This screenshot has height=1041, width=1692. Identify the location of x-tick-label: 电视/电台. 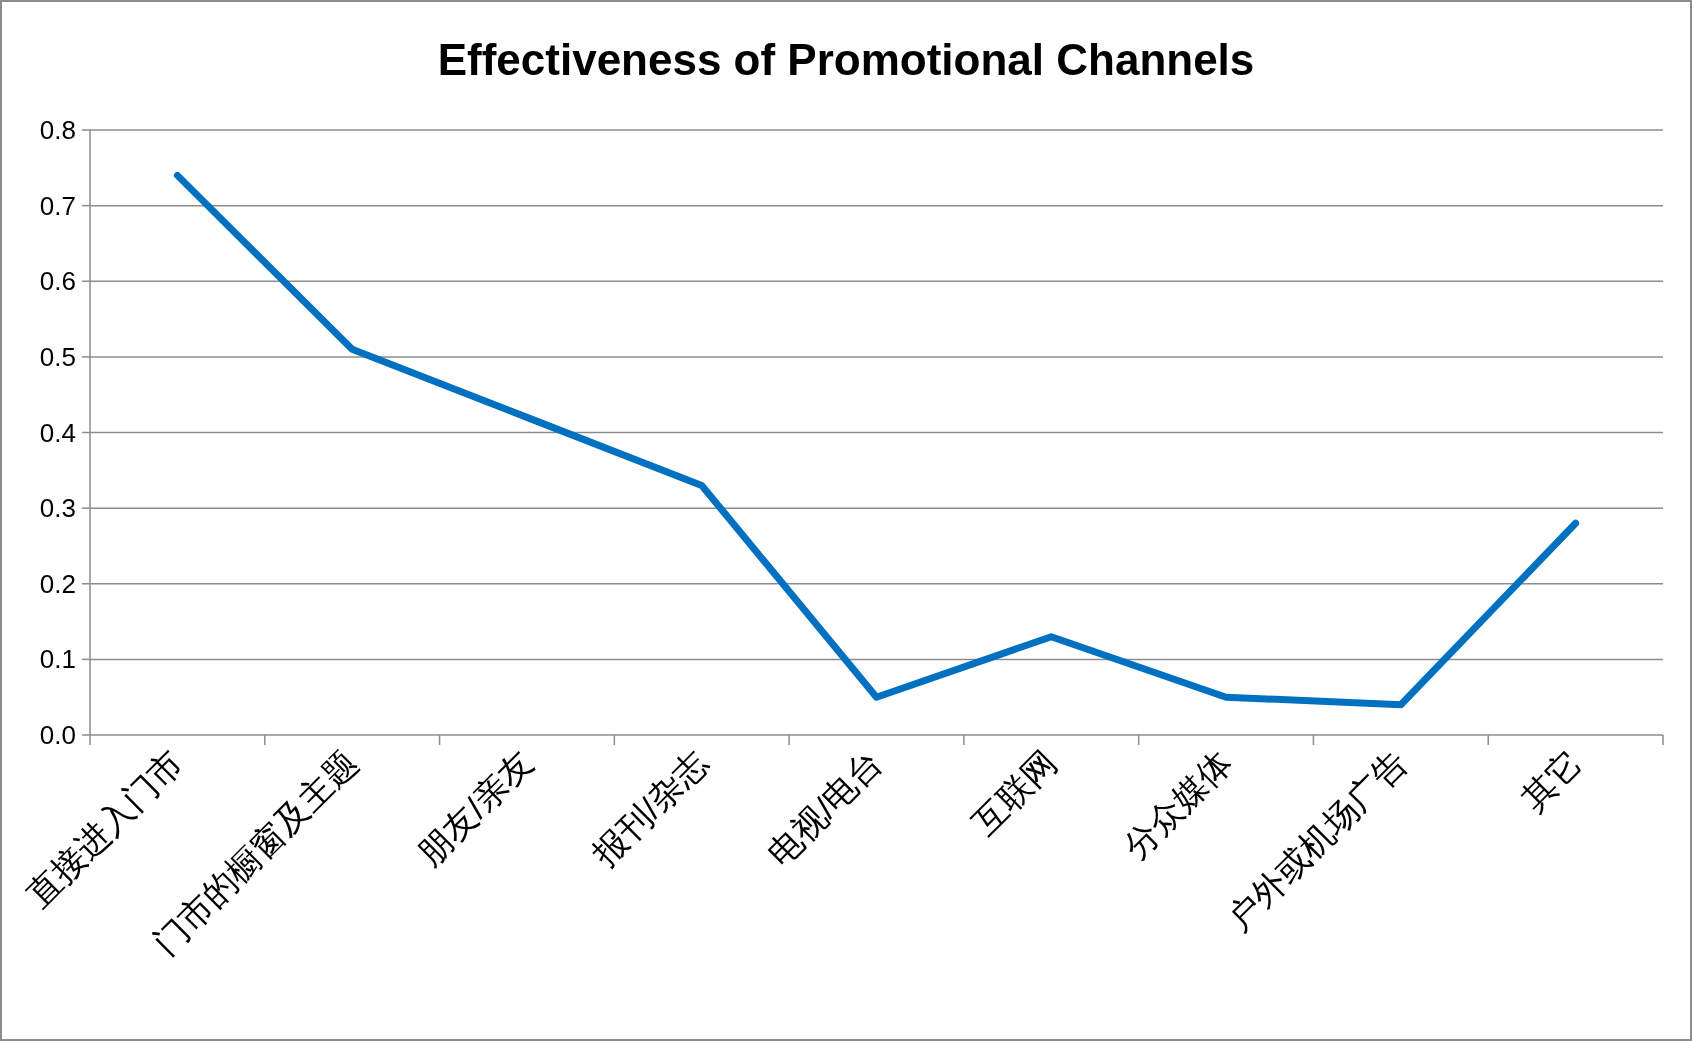
(824, 808).